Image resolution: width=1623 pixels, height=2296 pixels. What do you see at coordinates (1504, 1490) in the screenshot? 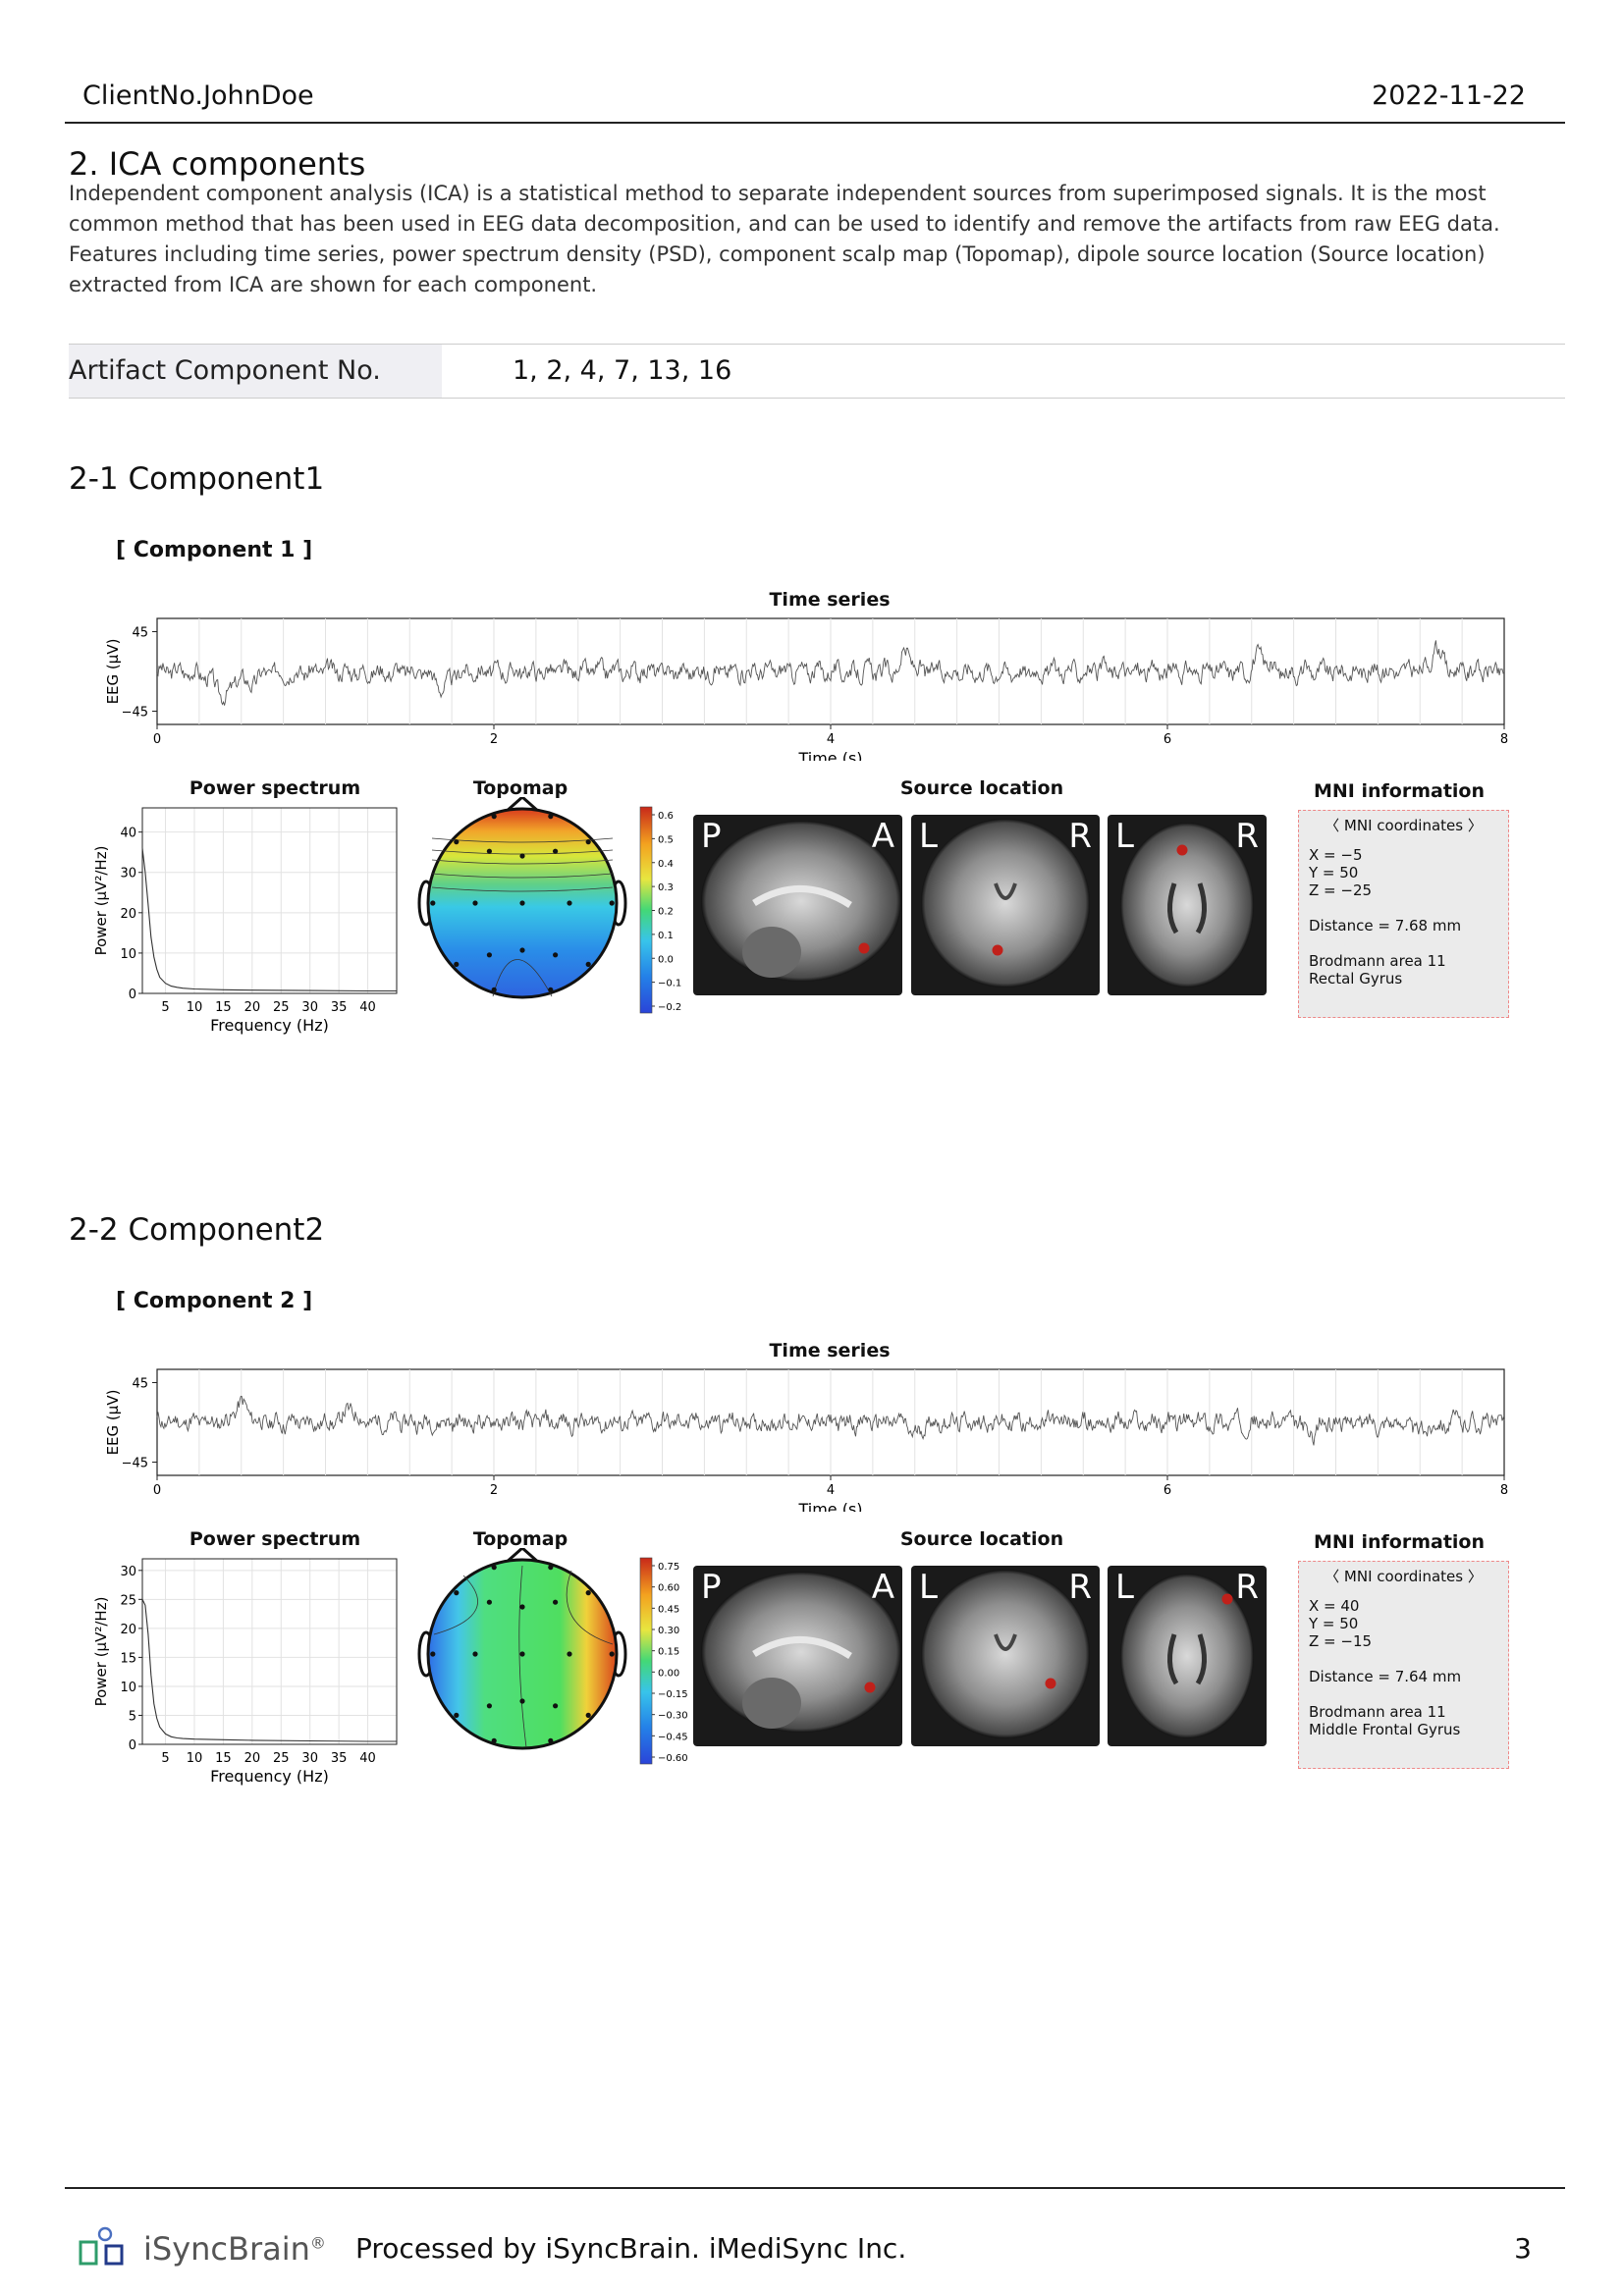
I see `x-tick-label: 8` at bounding box center [1504, 1490].